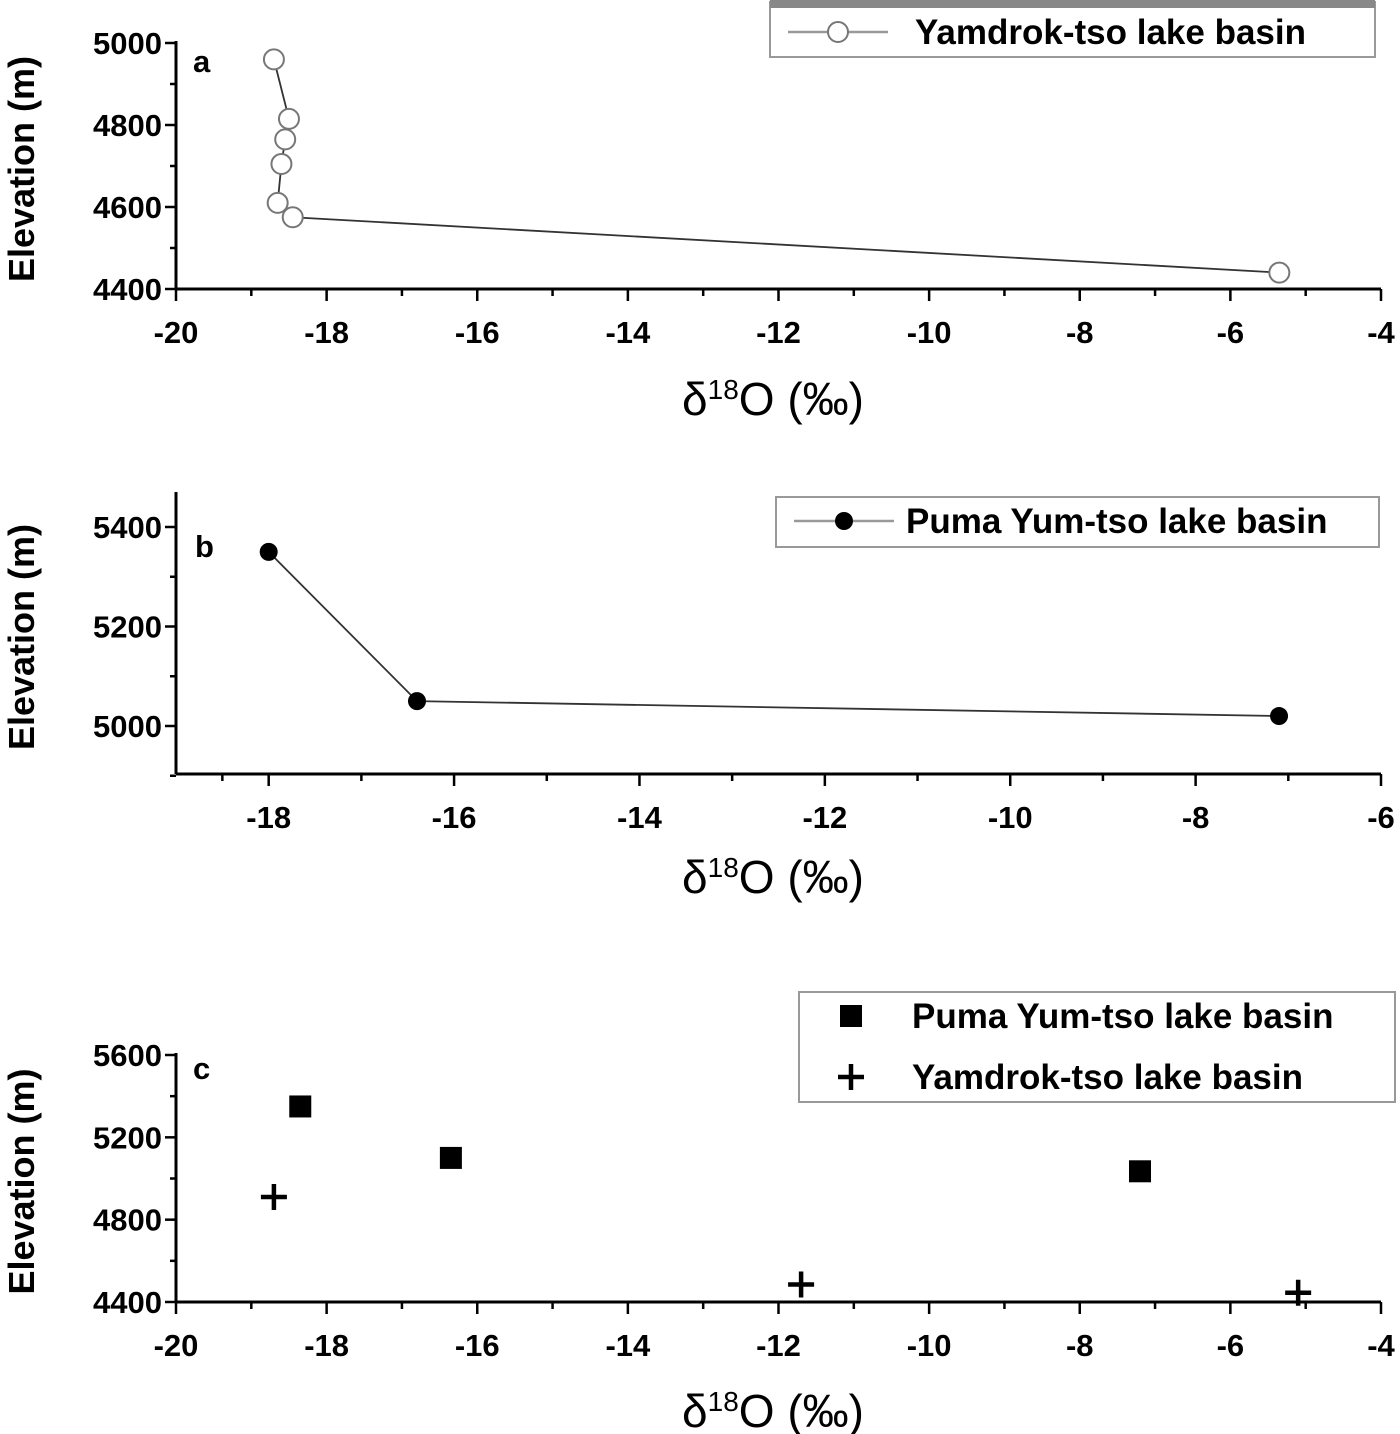 The height and width of the screenshot is (1434, 1400). What do you see at coordinates (202, 61) in the screenshot?
I see `panel-letter: a` at bounding box center [202, 61].